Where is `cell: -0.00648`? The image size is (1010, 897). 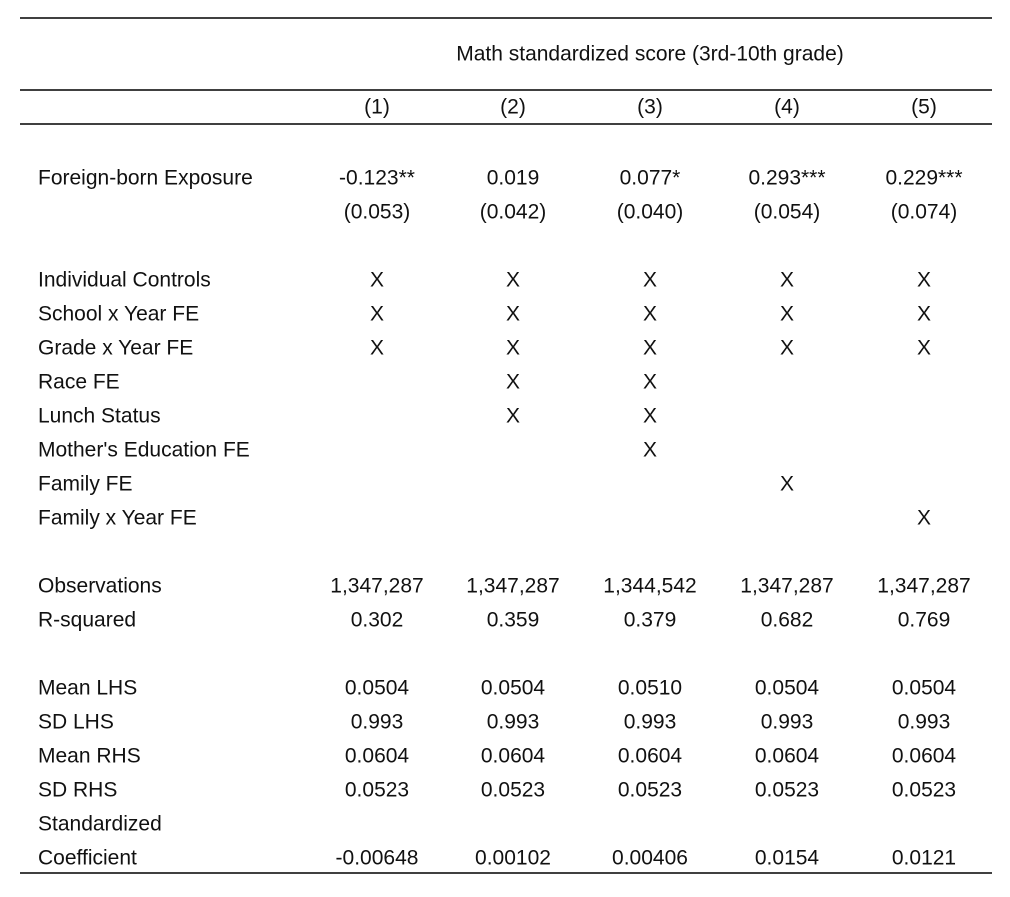 cell: -0.00648 is located at coordinates (377, 858).